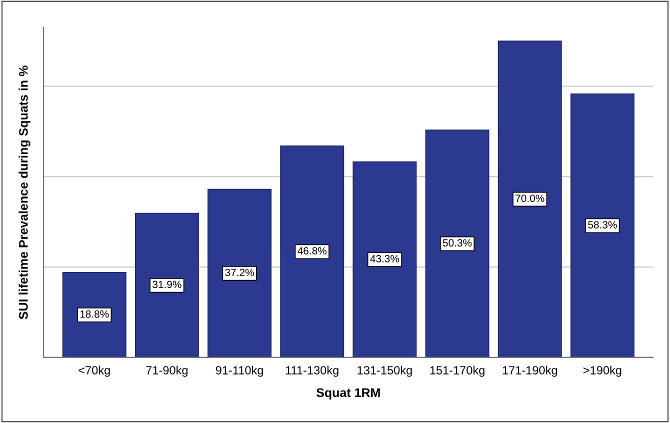  What do you see at coordinates (167, 371) in the screenshot?
I see `x-tick-label: 71-90kg` at bounding box center [167, 371].